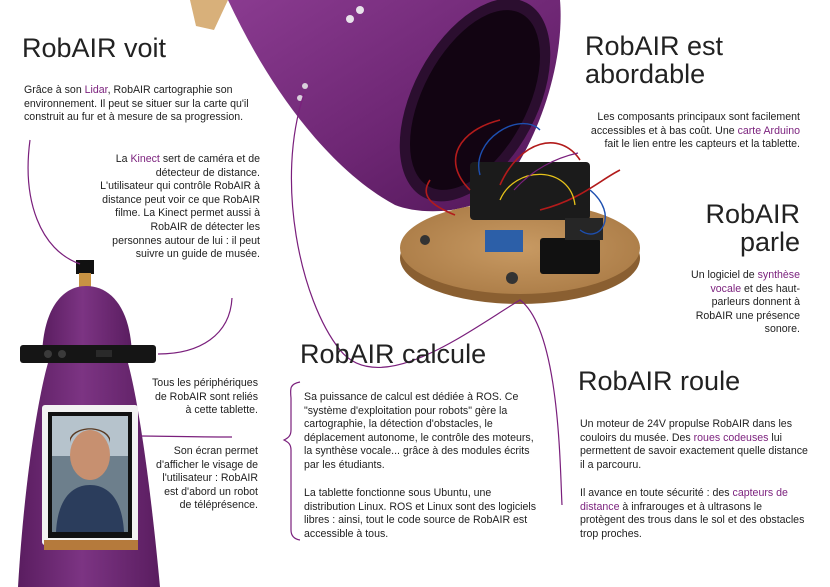 Image resolution: width=830 pixels, height=587 pixels. What do you see at coordinates (394, 106) in the screenshot?
I see `robot-shell` at bounding box center [394, 106].